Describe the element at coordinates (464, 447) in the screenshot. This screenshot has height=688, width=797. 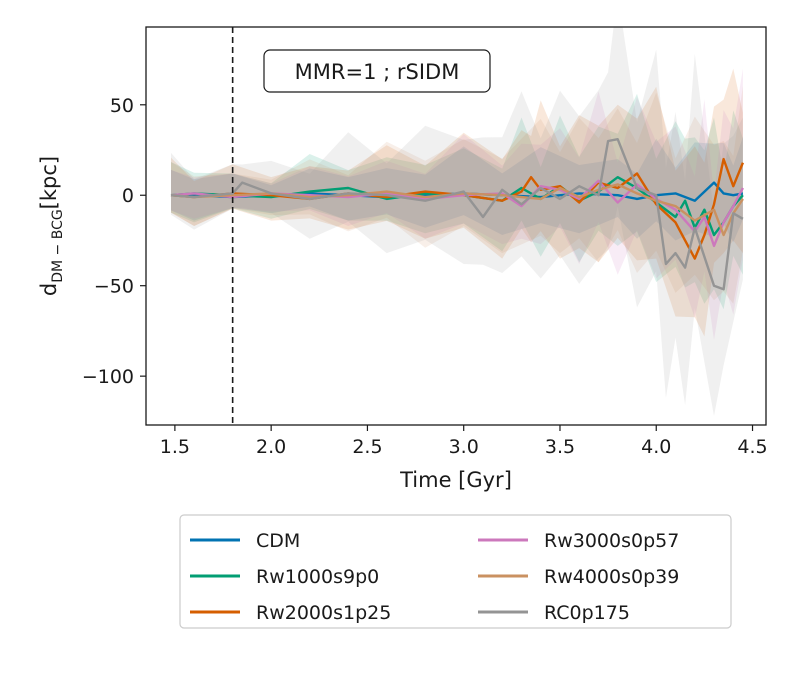
I see `x-tick-label: 3.0` at that location.